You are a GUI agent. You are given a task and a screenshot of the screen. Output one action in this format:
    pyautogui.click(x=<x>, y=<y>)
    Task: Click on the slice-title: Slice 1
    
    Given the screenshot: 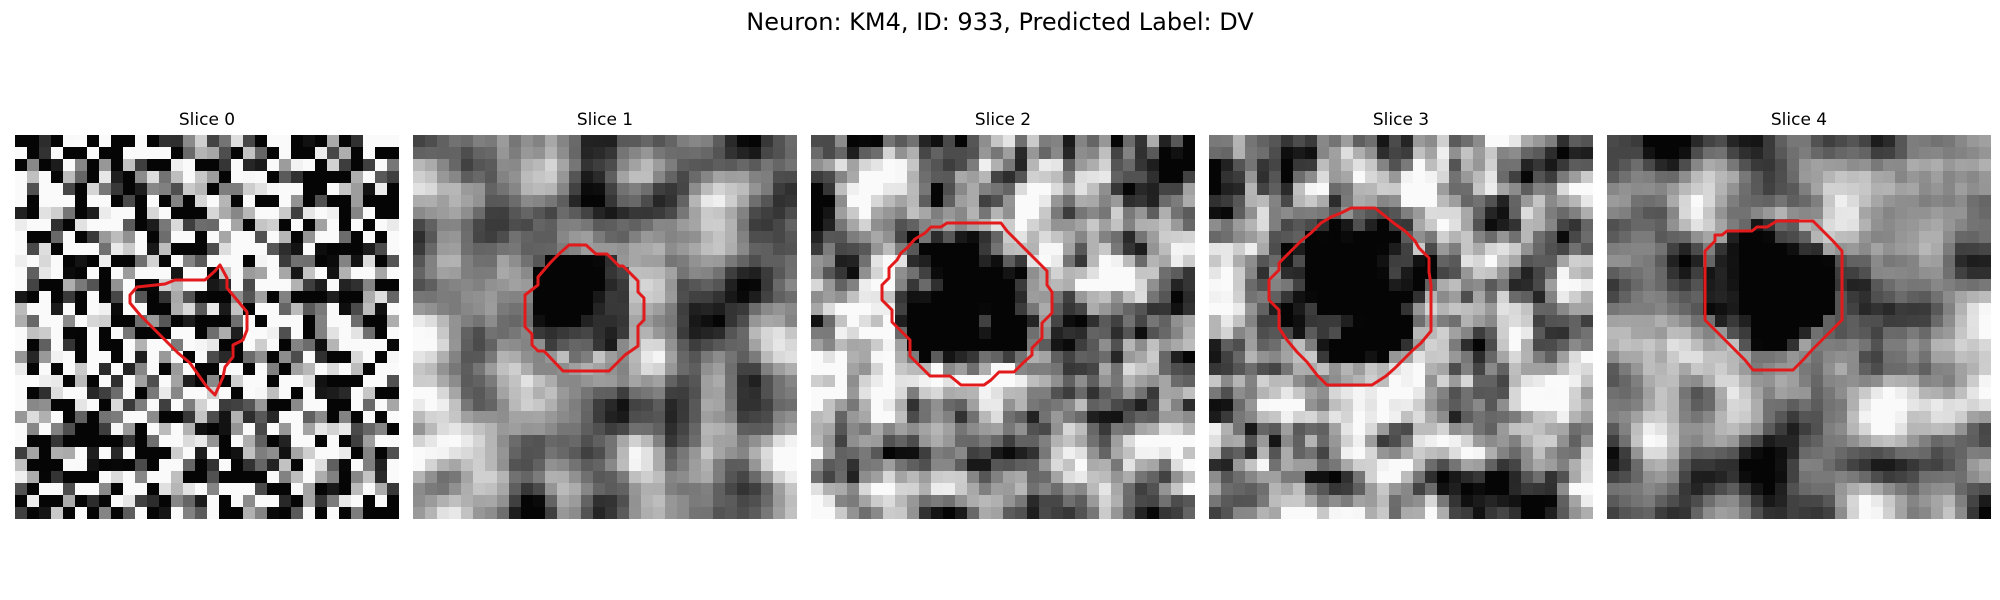 What is the action you would take?
    pyautogui.click(x=605, y=120)
    